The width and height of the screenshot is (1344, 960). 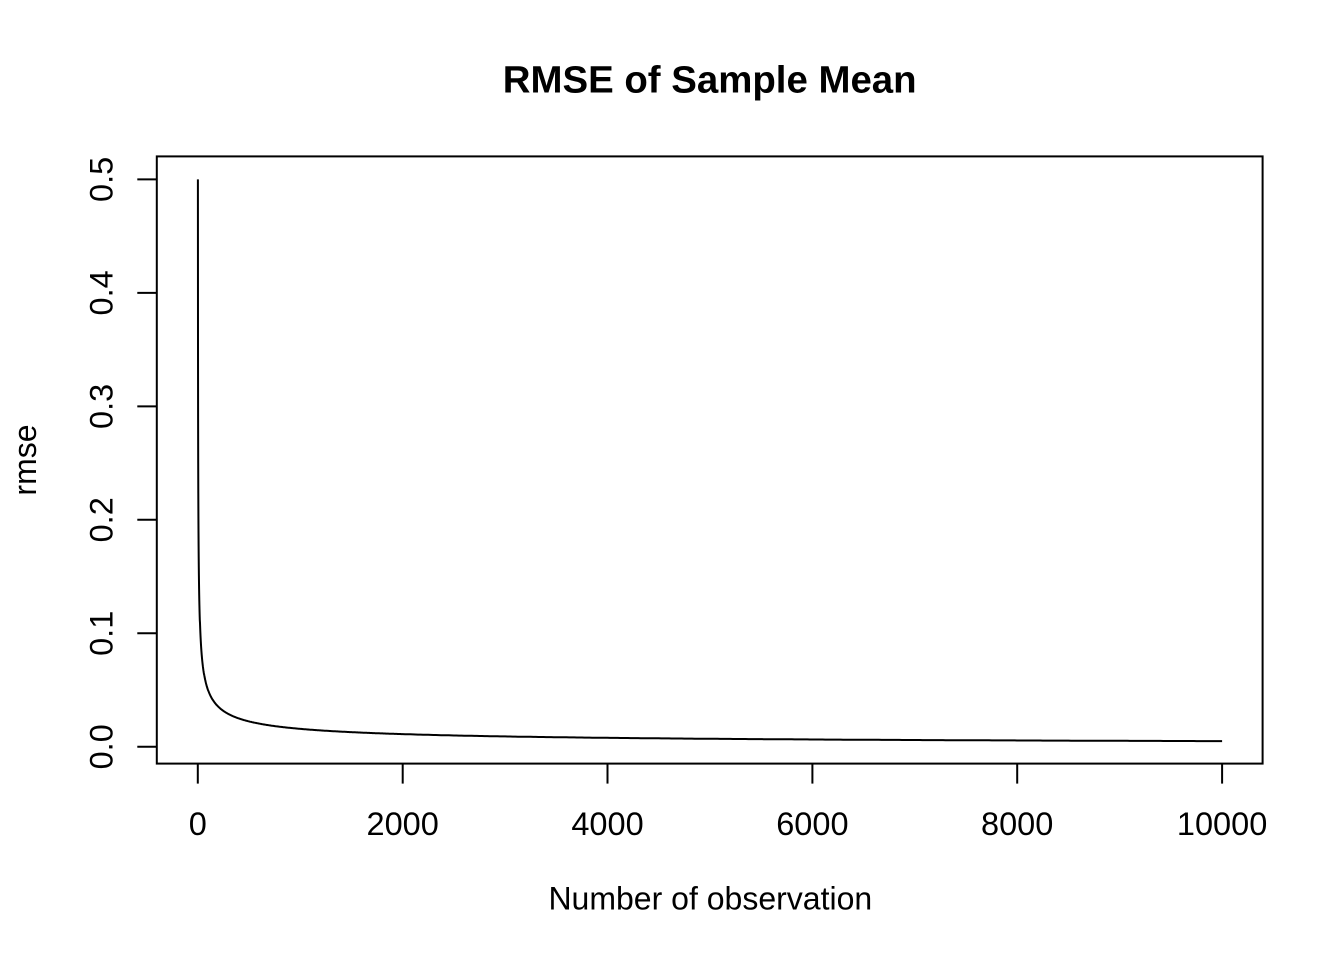 What do you see at coordinates (403, 824) in the screenshot?
I see `svg-text: 2000` at bounding box center [403, 824].